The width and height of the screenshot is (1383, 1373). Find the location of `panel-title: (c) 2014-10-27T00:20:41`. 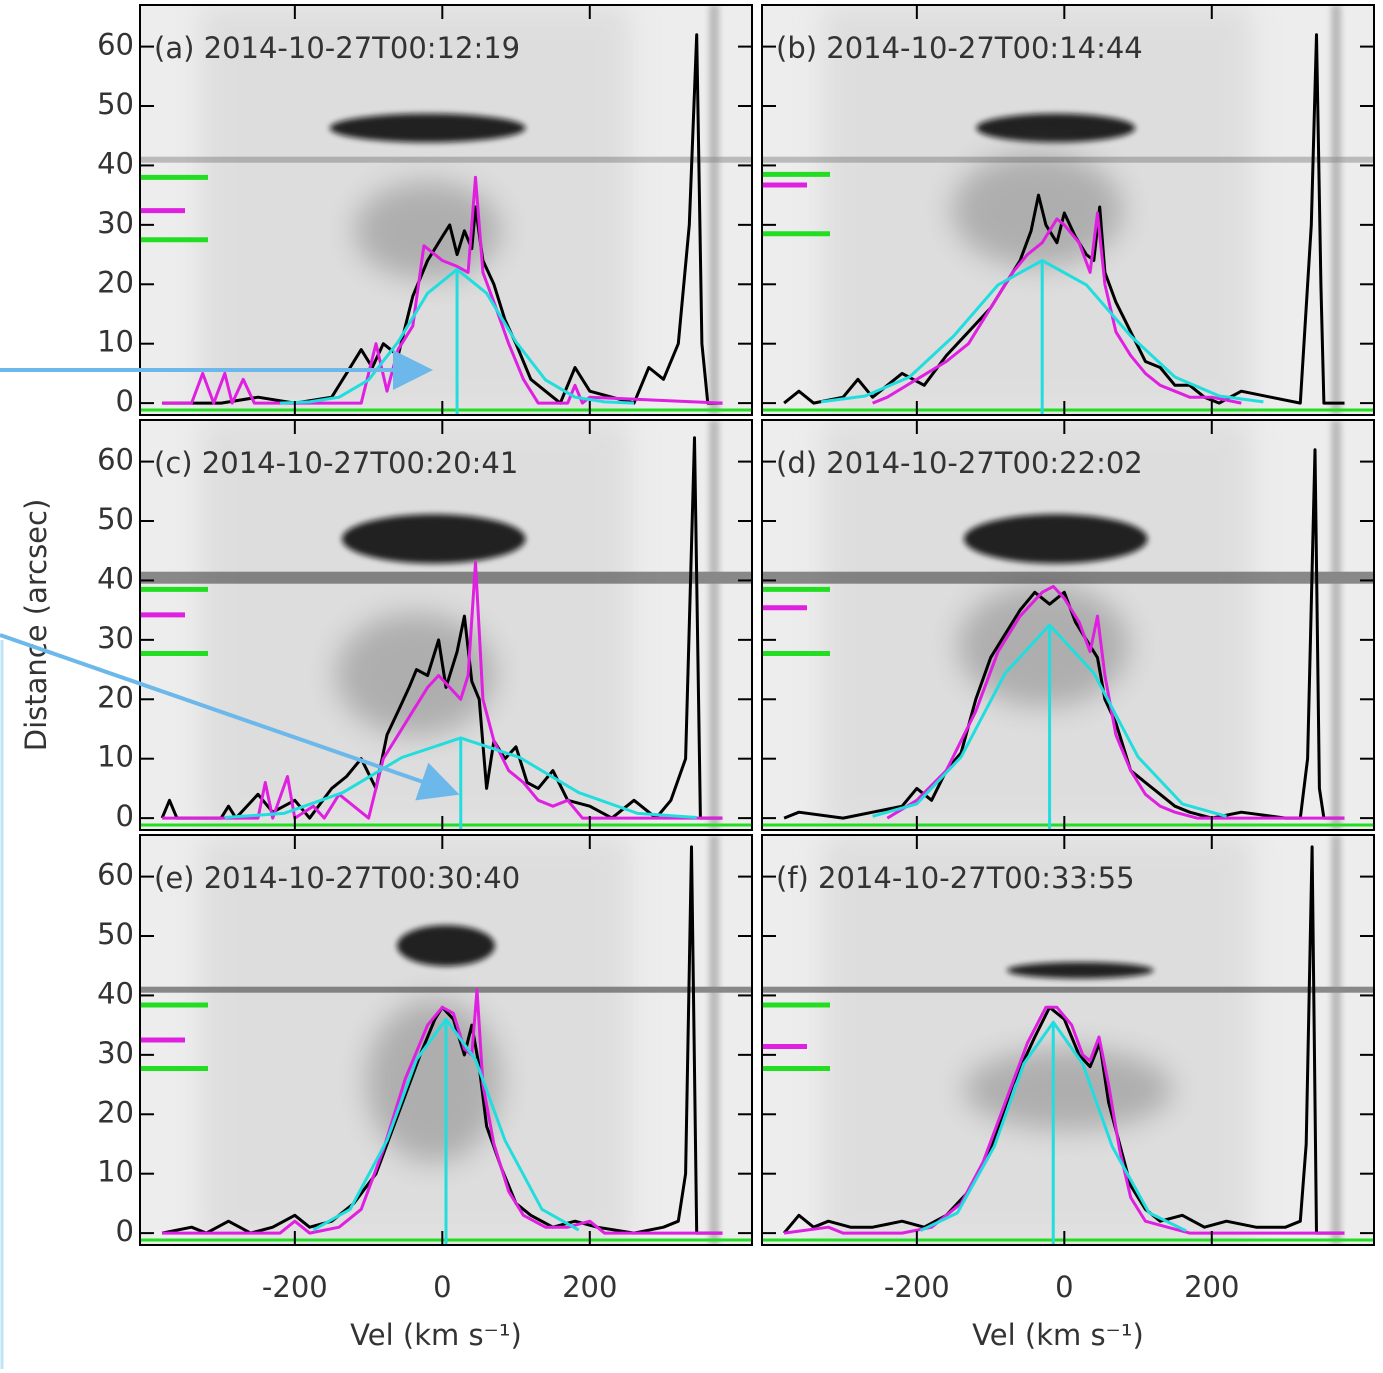

panel-title: (c) 2014-10-27T00:20:41 is located at coordinates (336, 463).